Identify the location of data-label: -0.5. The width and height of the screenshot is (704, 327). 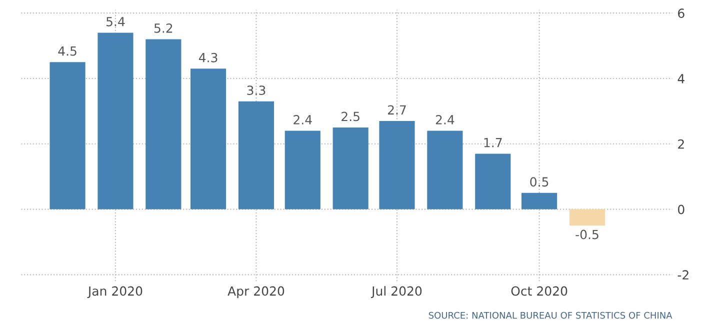
(587, 235).